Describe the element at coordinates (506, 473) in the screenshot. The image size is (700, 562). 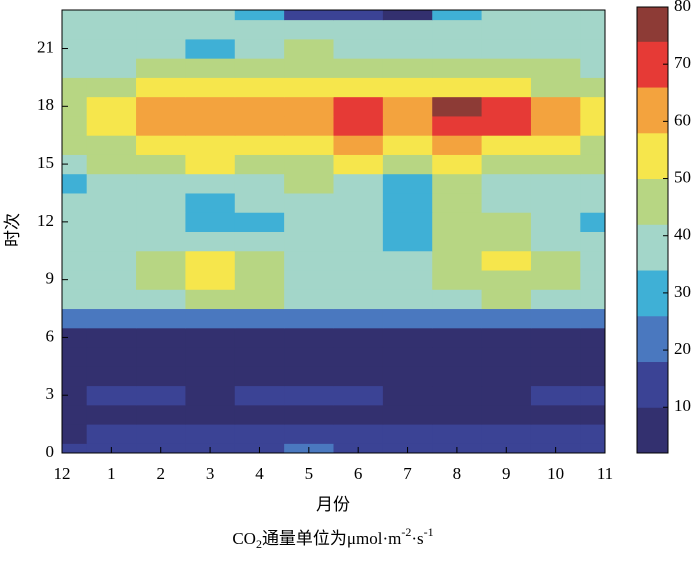
I see `x-tick-label: 9` at that location.